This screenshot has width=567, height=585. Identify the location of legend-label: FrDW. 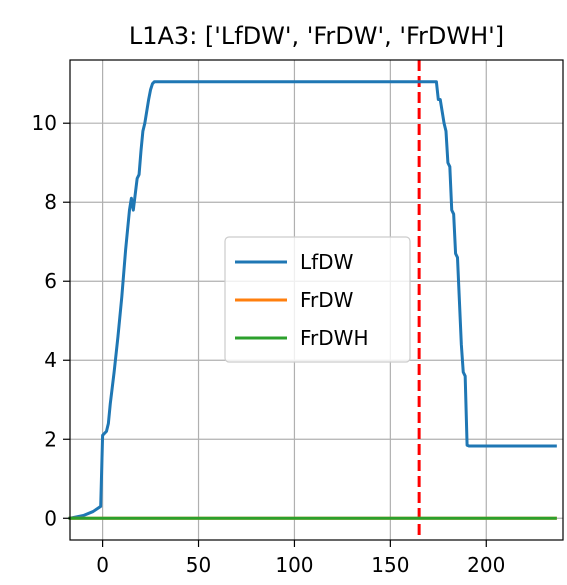
(327, 300).